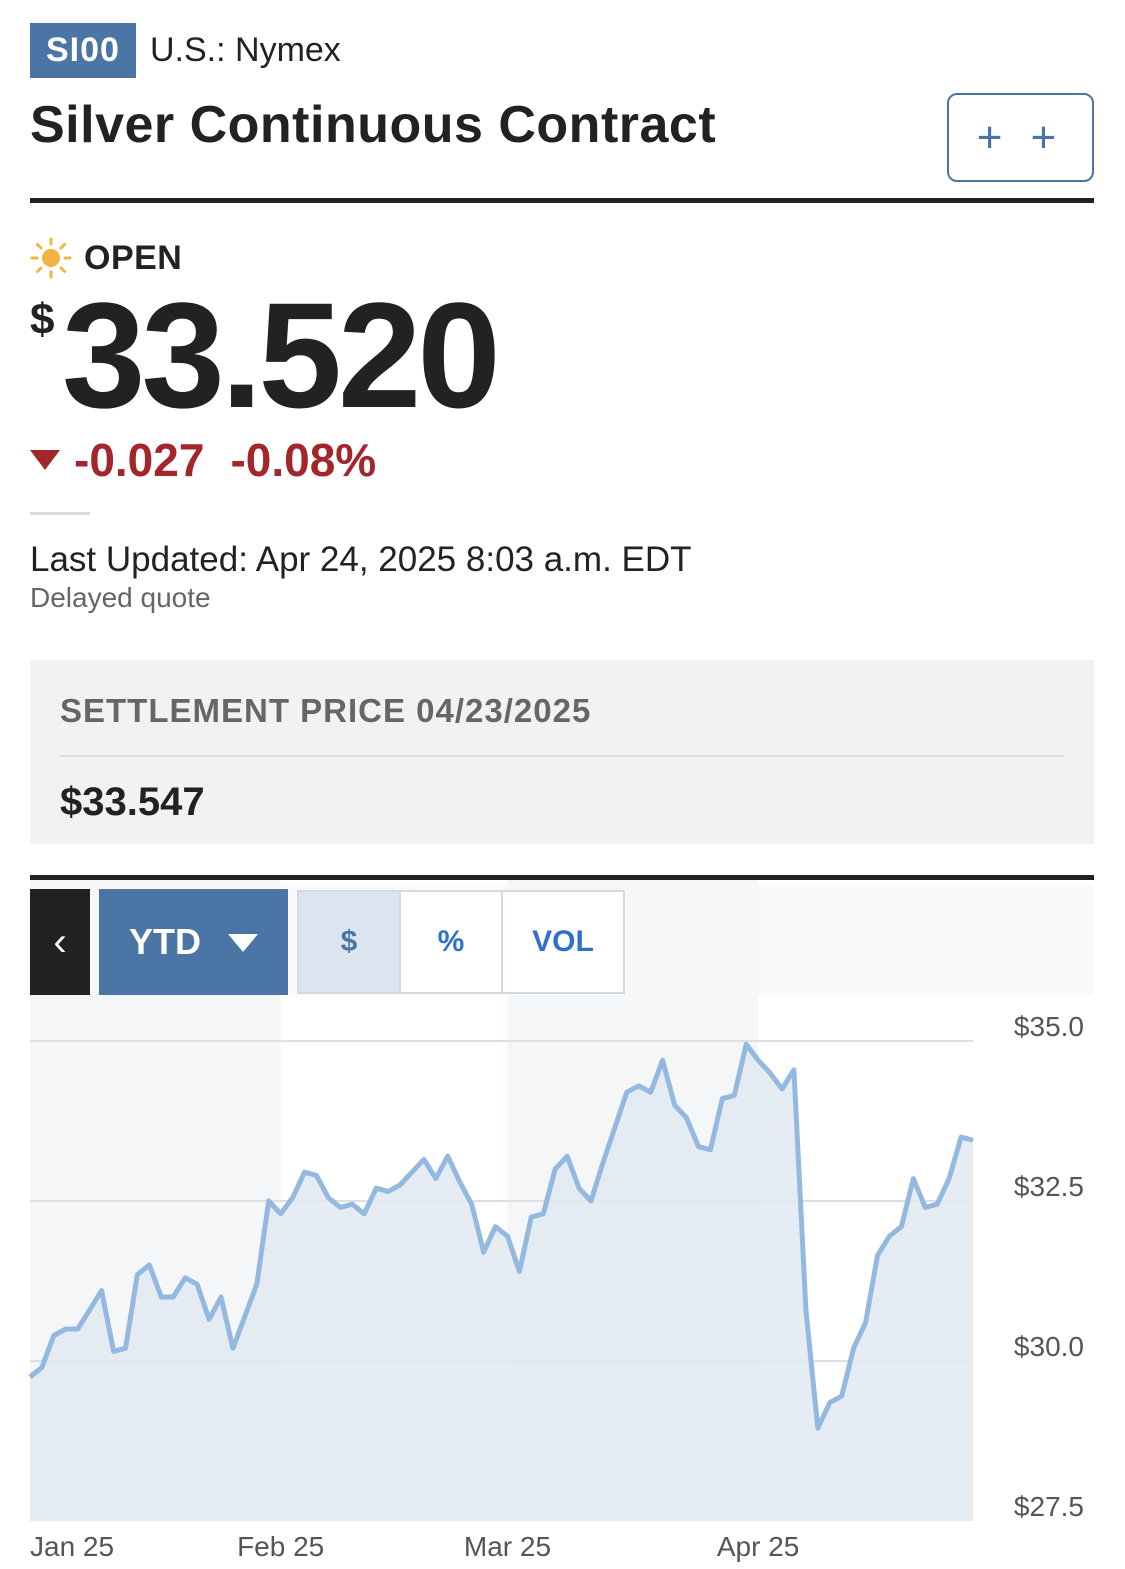 The image size is (1125, 1569). Describe the element at coordinates (139, 460) in the screenshot. I see `change-value: -0.027` at that location.